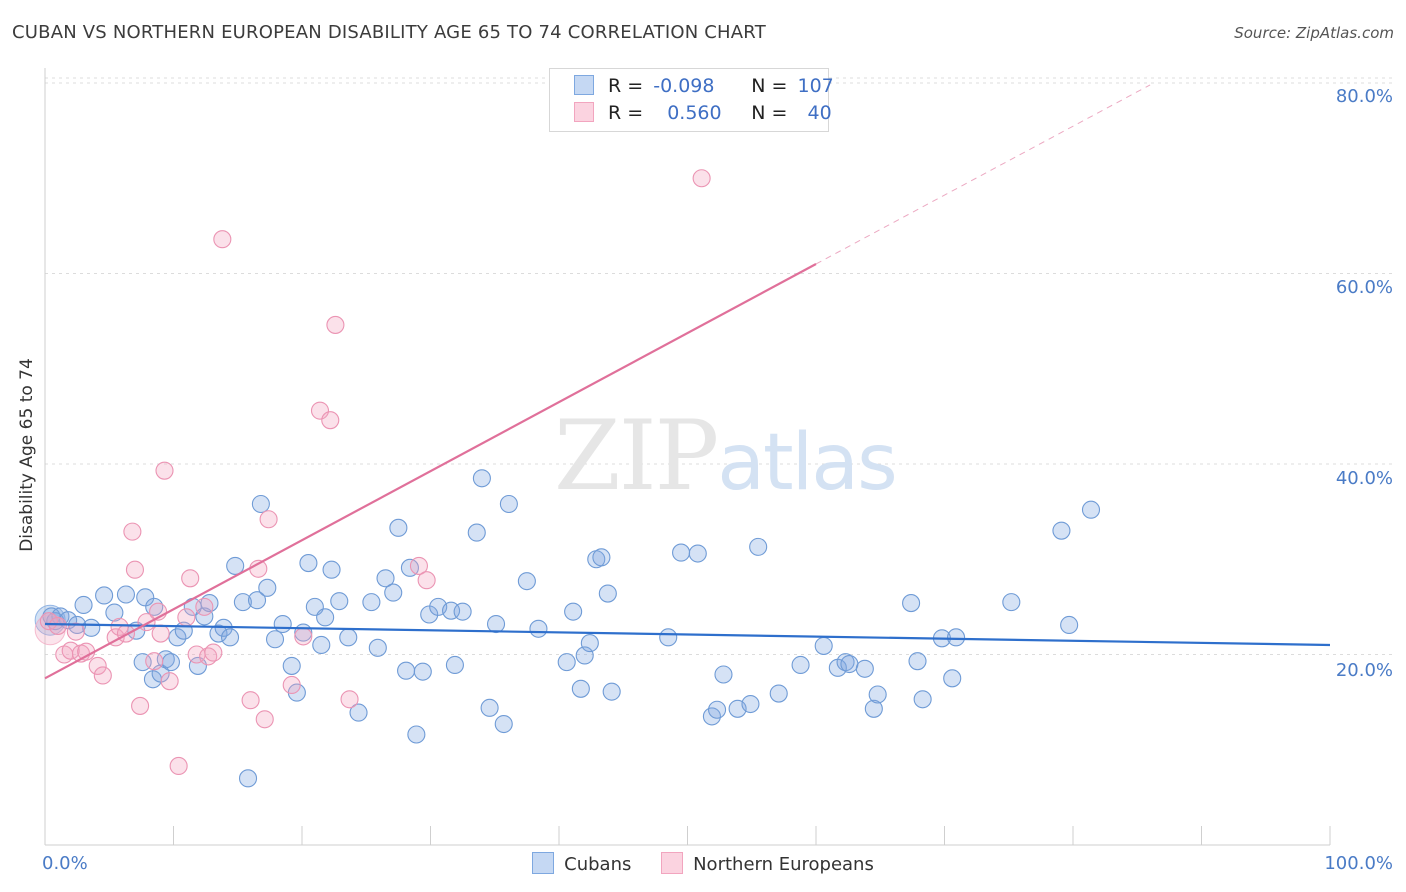  I want to click on legend-cubans-label: Cubans, so click(598, 864).